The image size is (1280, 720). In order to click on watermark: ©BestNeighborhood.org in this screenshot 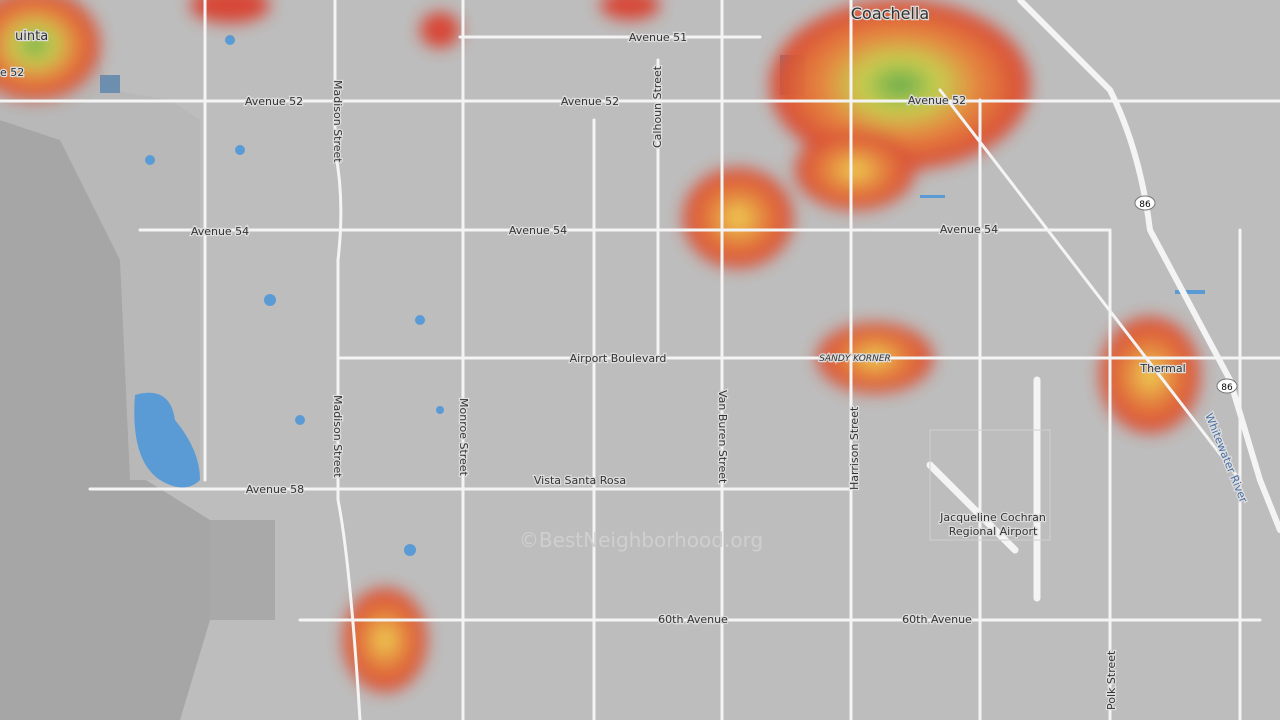, I will do `click(641, 540)`.